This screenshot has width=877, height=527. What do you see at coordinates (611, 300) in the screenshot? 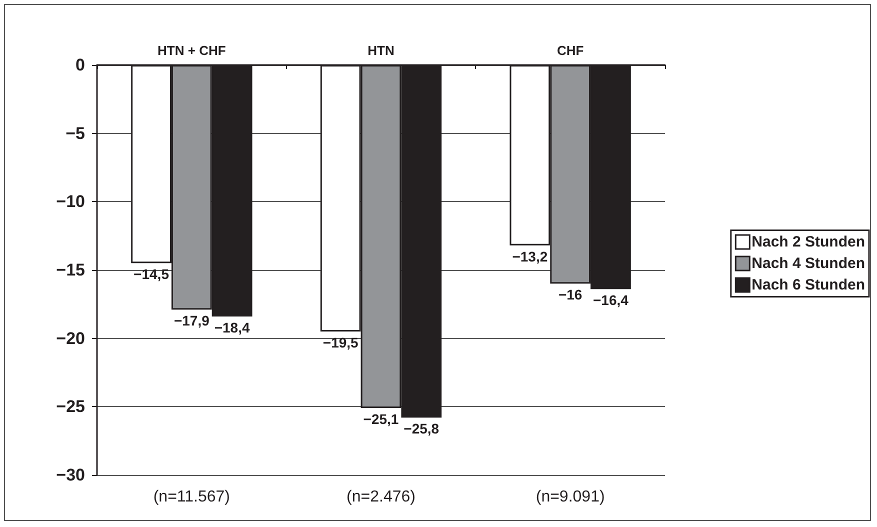
I see `data-label: −16,4` at bounding box center [611, 300].